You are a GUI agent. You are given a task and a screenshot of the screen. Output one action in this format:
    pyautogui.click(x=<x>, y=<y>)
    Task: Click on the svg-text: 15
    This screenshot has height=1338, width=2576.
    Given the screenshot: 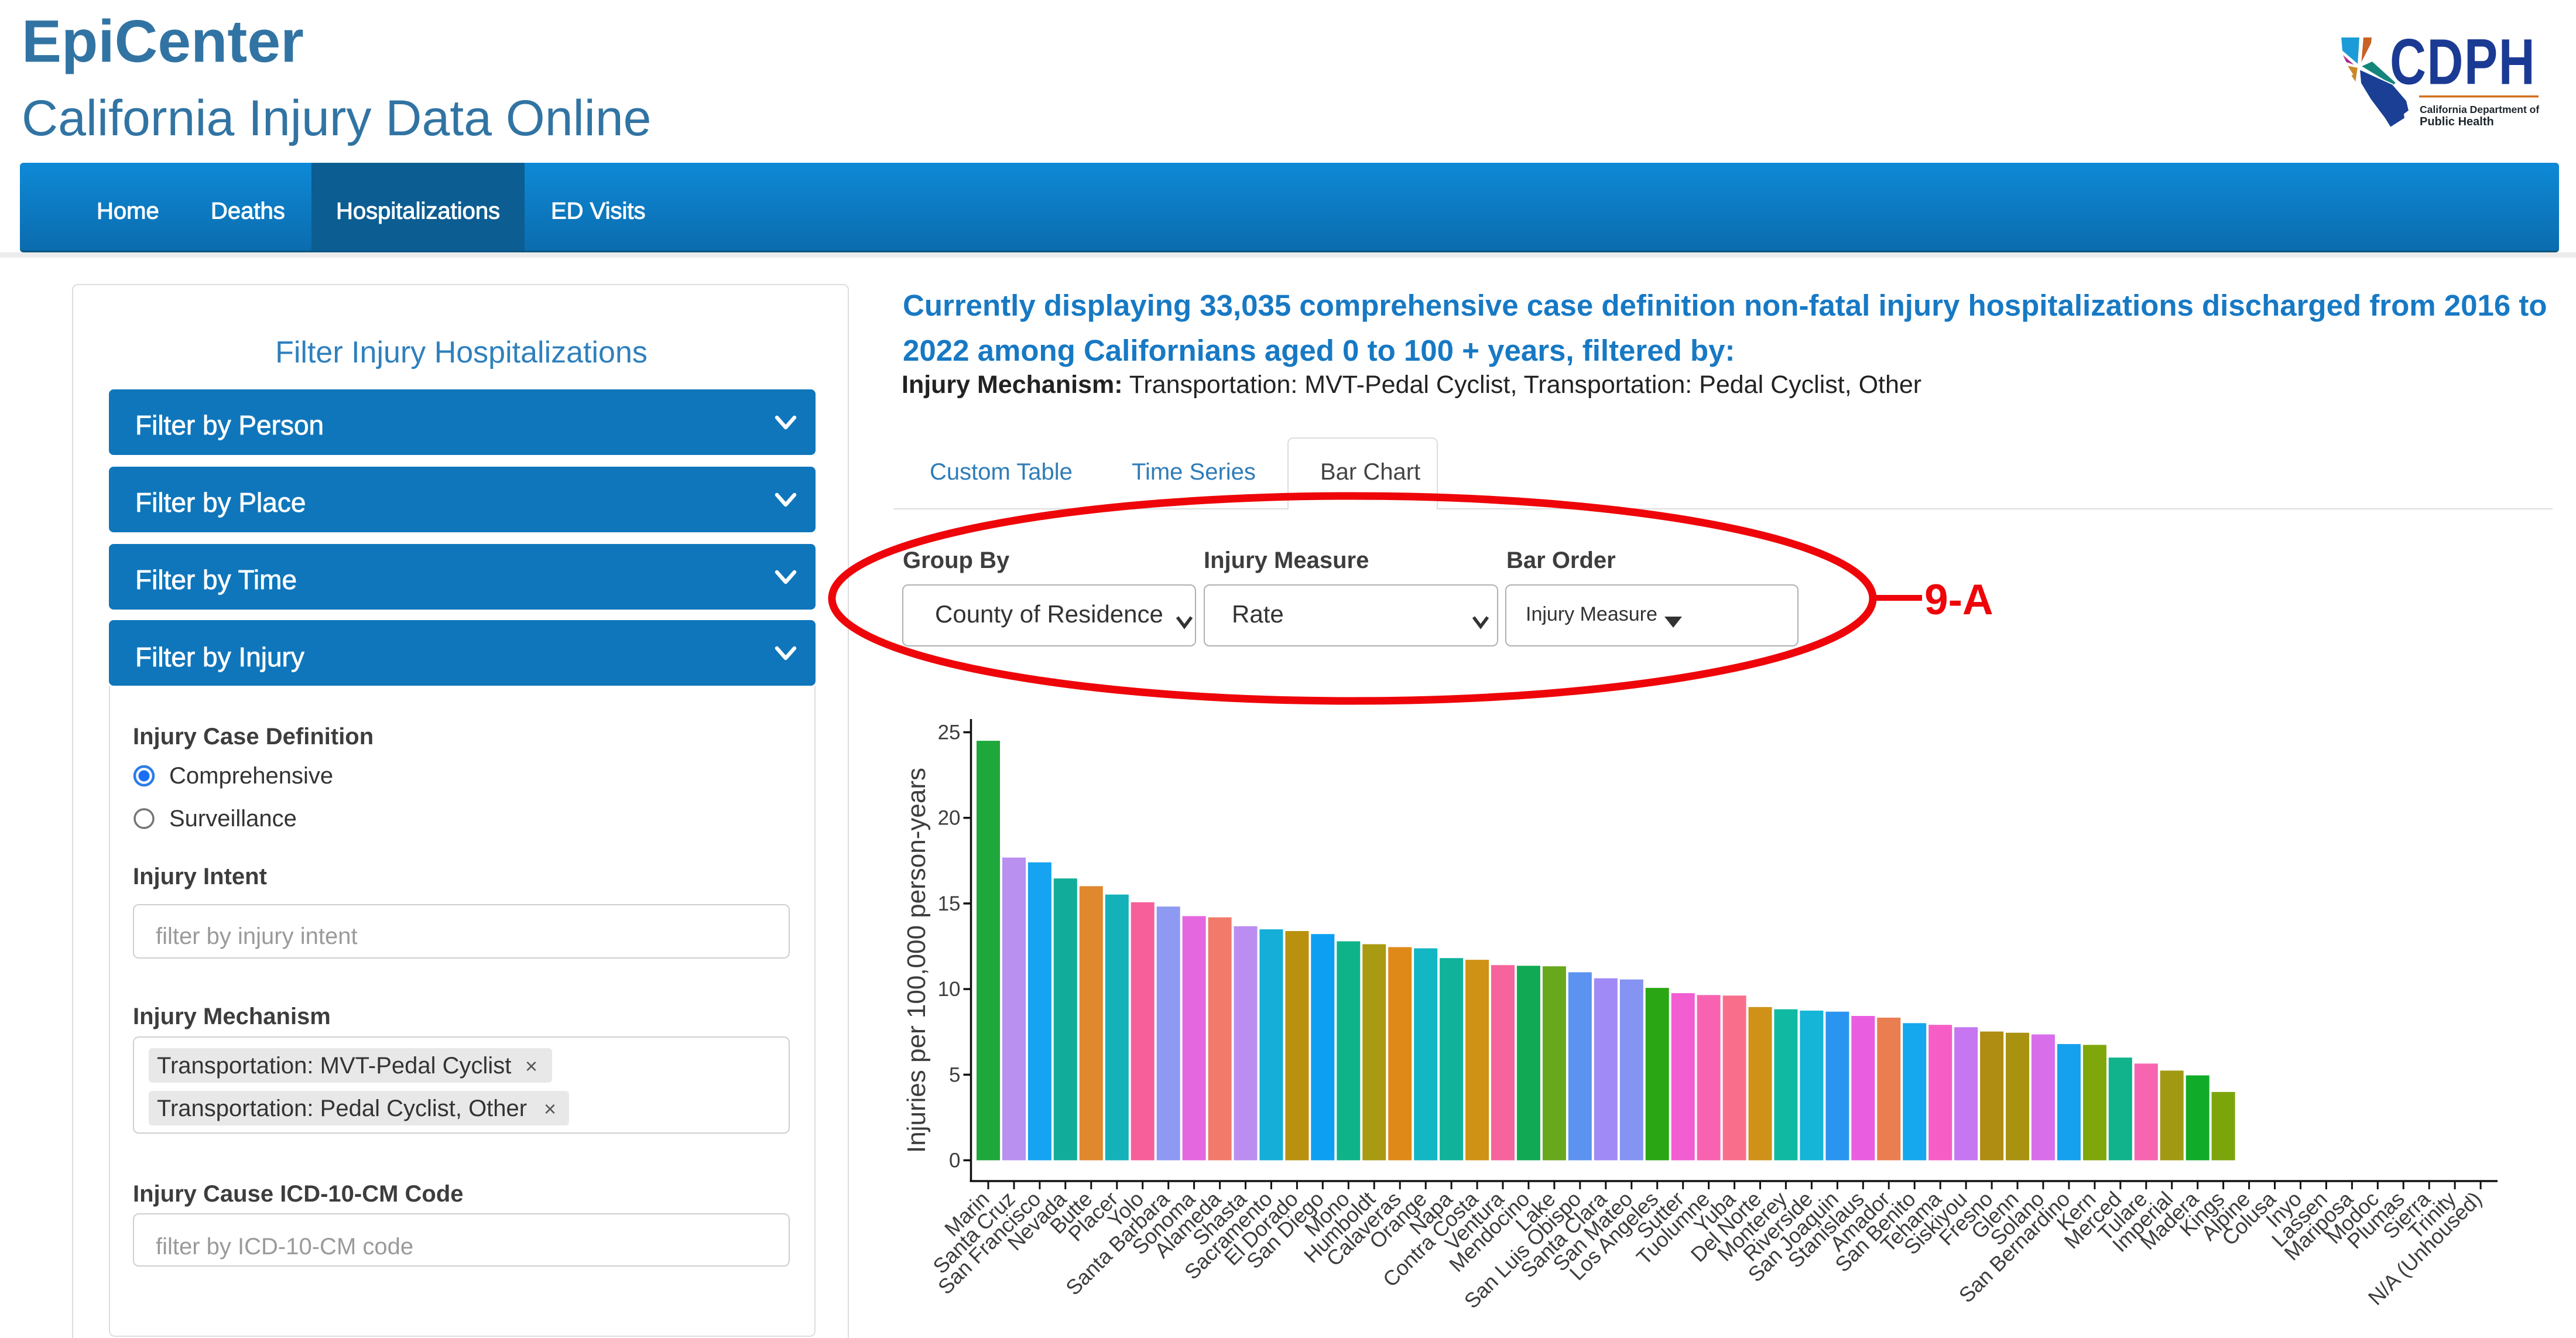 What is the action you would take?
    pyautogui.click(x=949, y=903)
    